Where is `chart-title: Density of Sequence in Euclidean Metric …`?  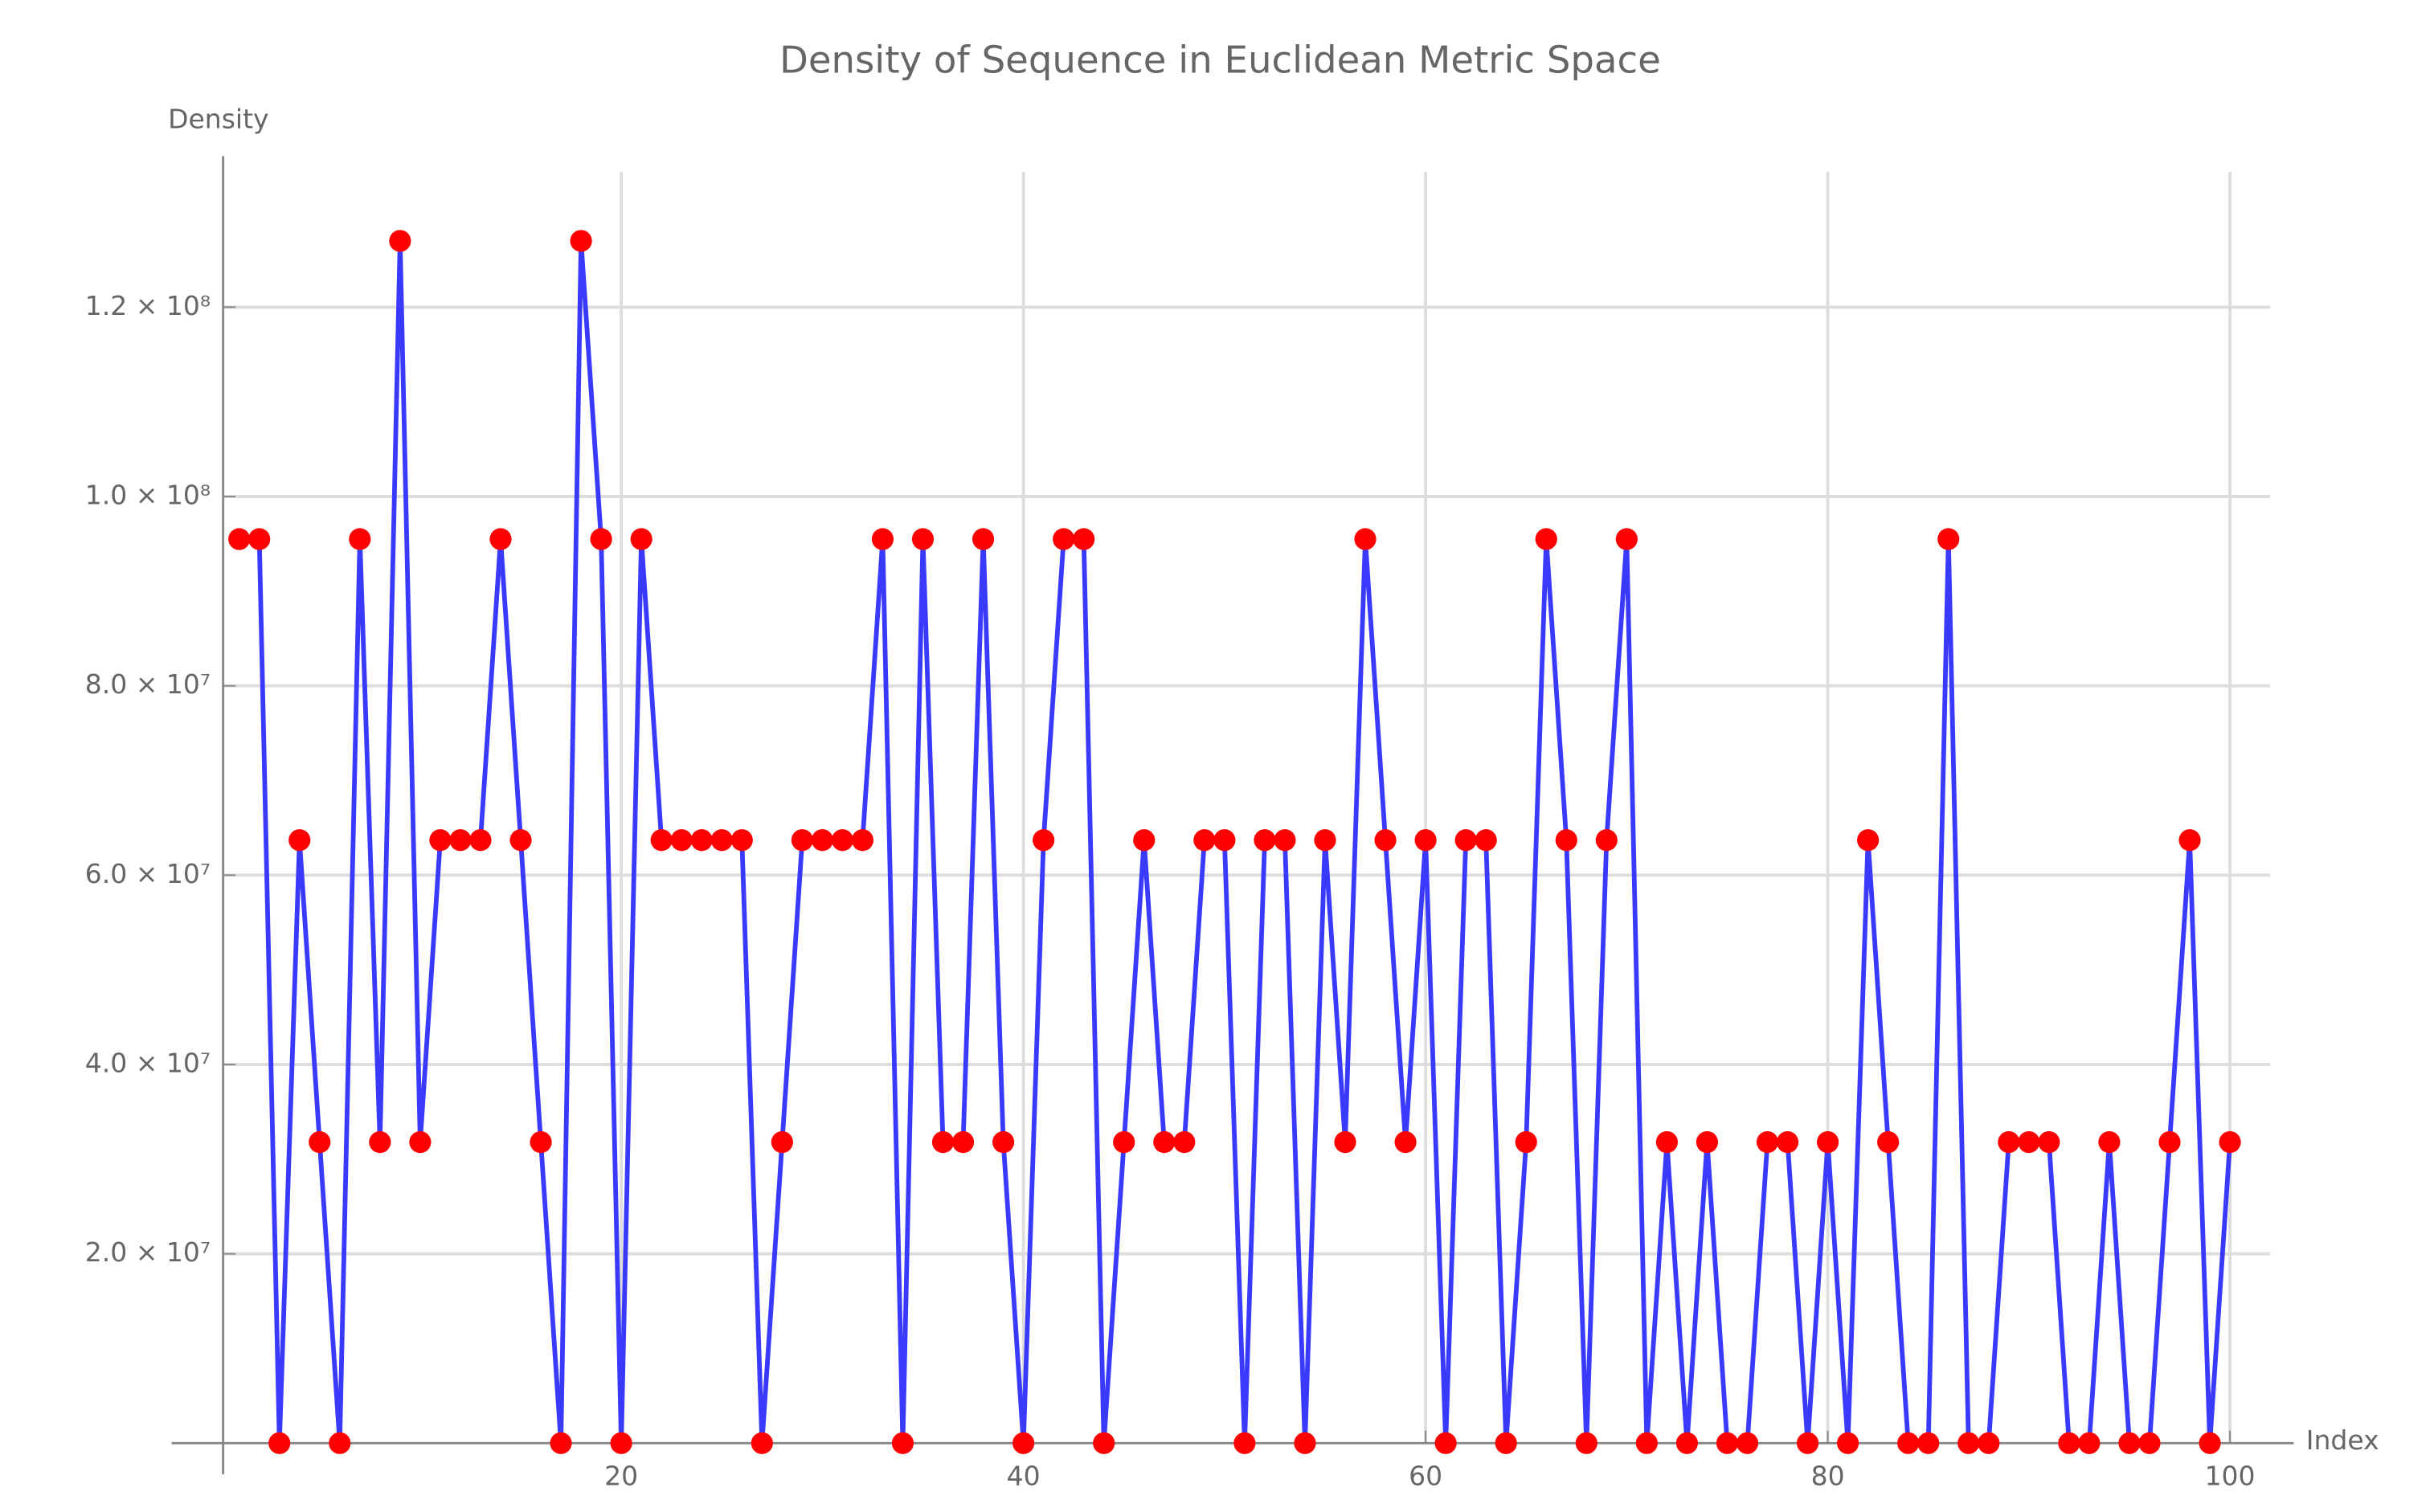 chart-title: Density of Sequence in Euclidean Metric … is located at coordinates (1220, 59).